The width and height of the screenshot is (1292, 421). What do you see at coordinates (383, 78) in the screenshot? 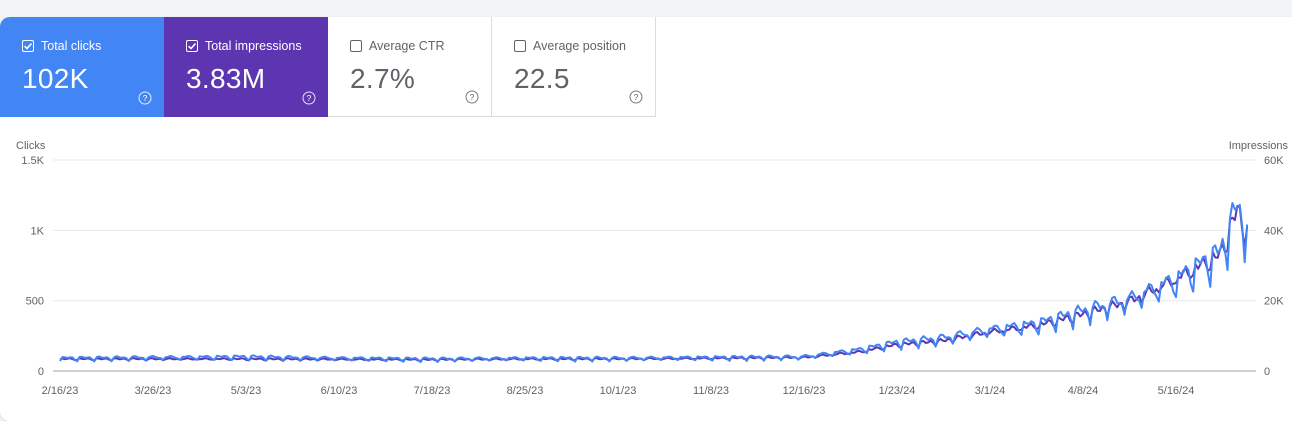
I see `metric-value: 2.7%` at bounding box center [383, 78].